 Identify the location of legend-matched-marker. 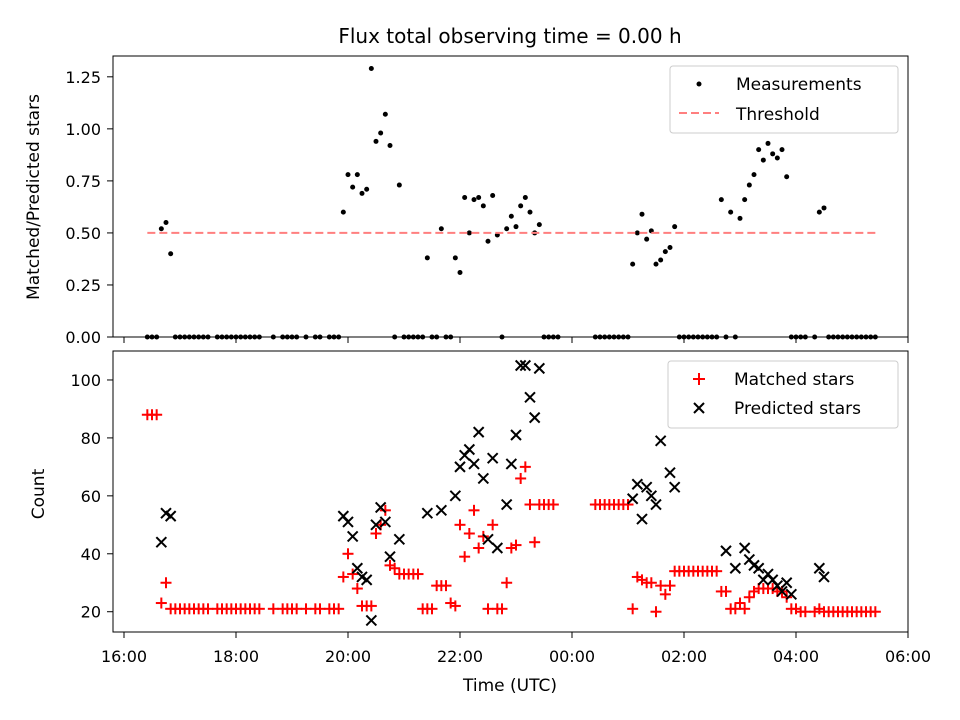
(699, 379).